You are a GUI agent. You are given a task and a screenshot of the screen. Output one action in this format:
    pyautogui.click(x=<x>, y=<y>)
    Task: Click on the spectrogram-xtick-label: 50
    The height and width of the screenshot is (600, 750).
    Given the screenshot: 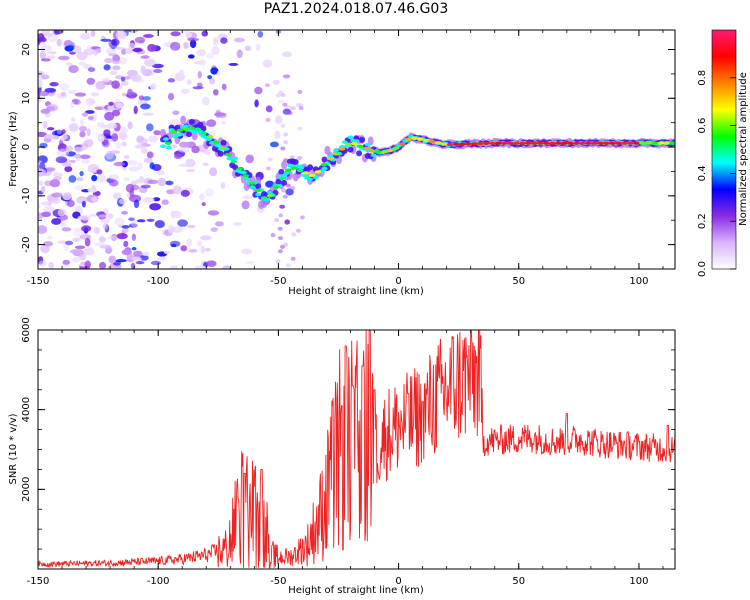 What is the action you would take?
    pyautogui.click(x=518, y=281)
    